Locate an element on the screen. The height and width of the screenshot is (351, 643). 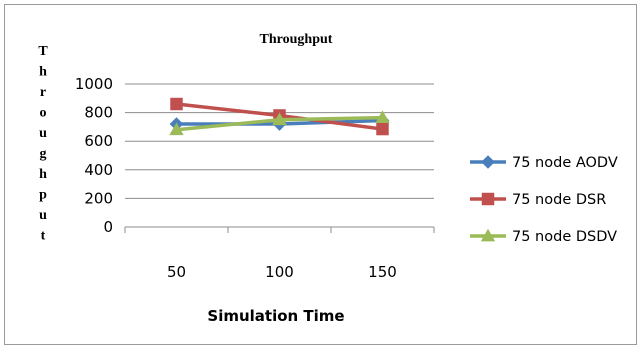
legend-entry-label: 75 node DSR is located at coordinates (559, 200).